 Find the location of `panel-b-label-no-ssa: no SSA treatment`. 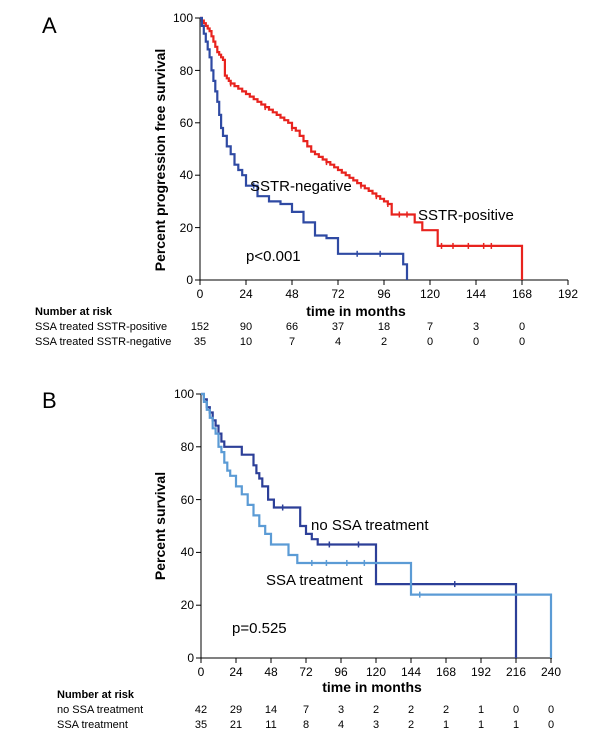

panel-b-label-no-ssa: no SSA treatment is located at coordinates (370, 525).